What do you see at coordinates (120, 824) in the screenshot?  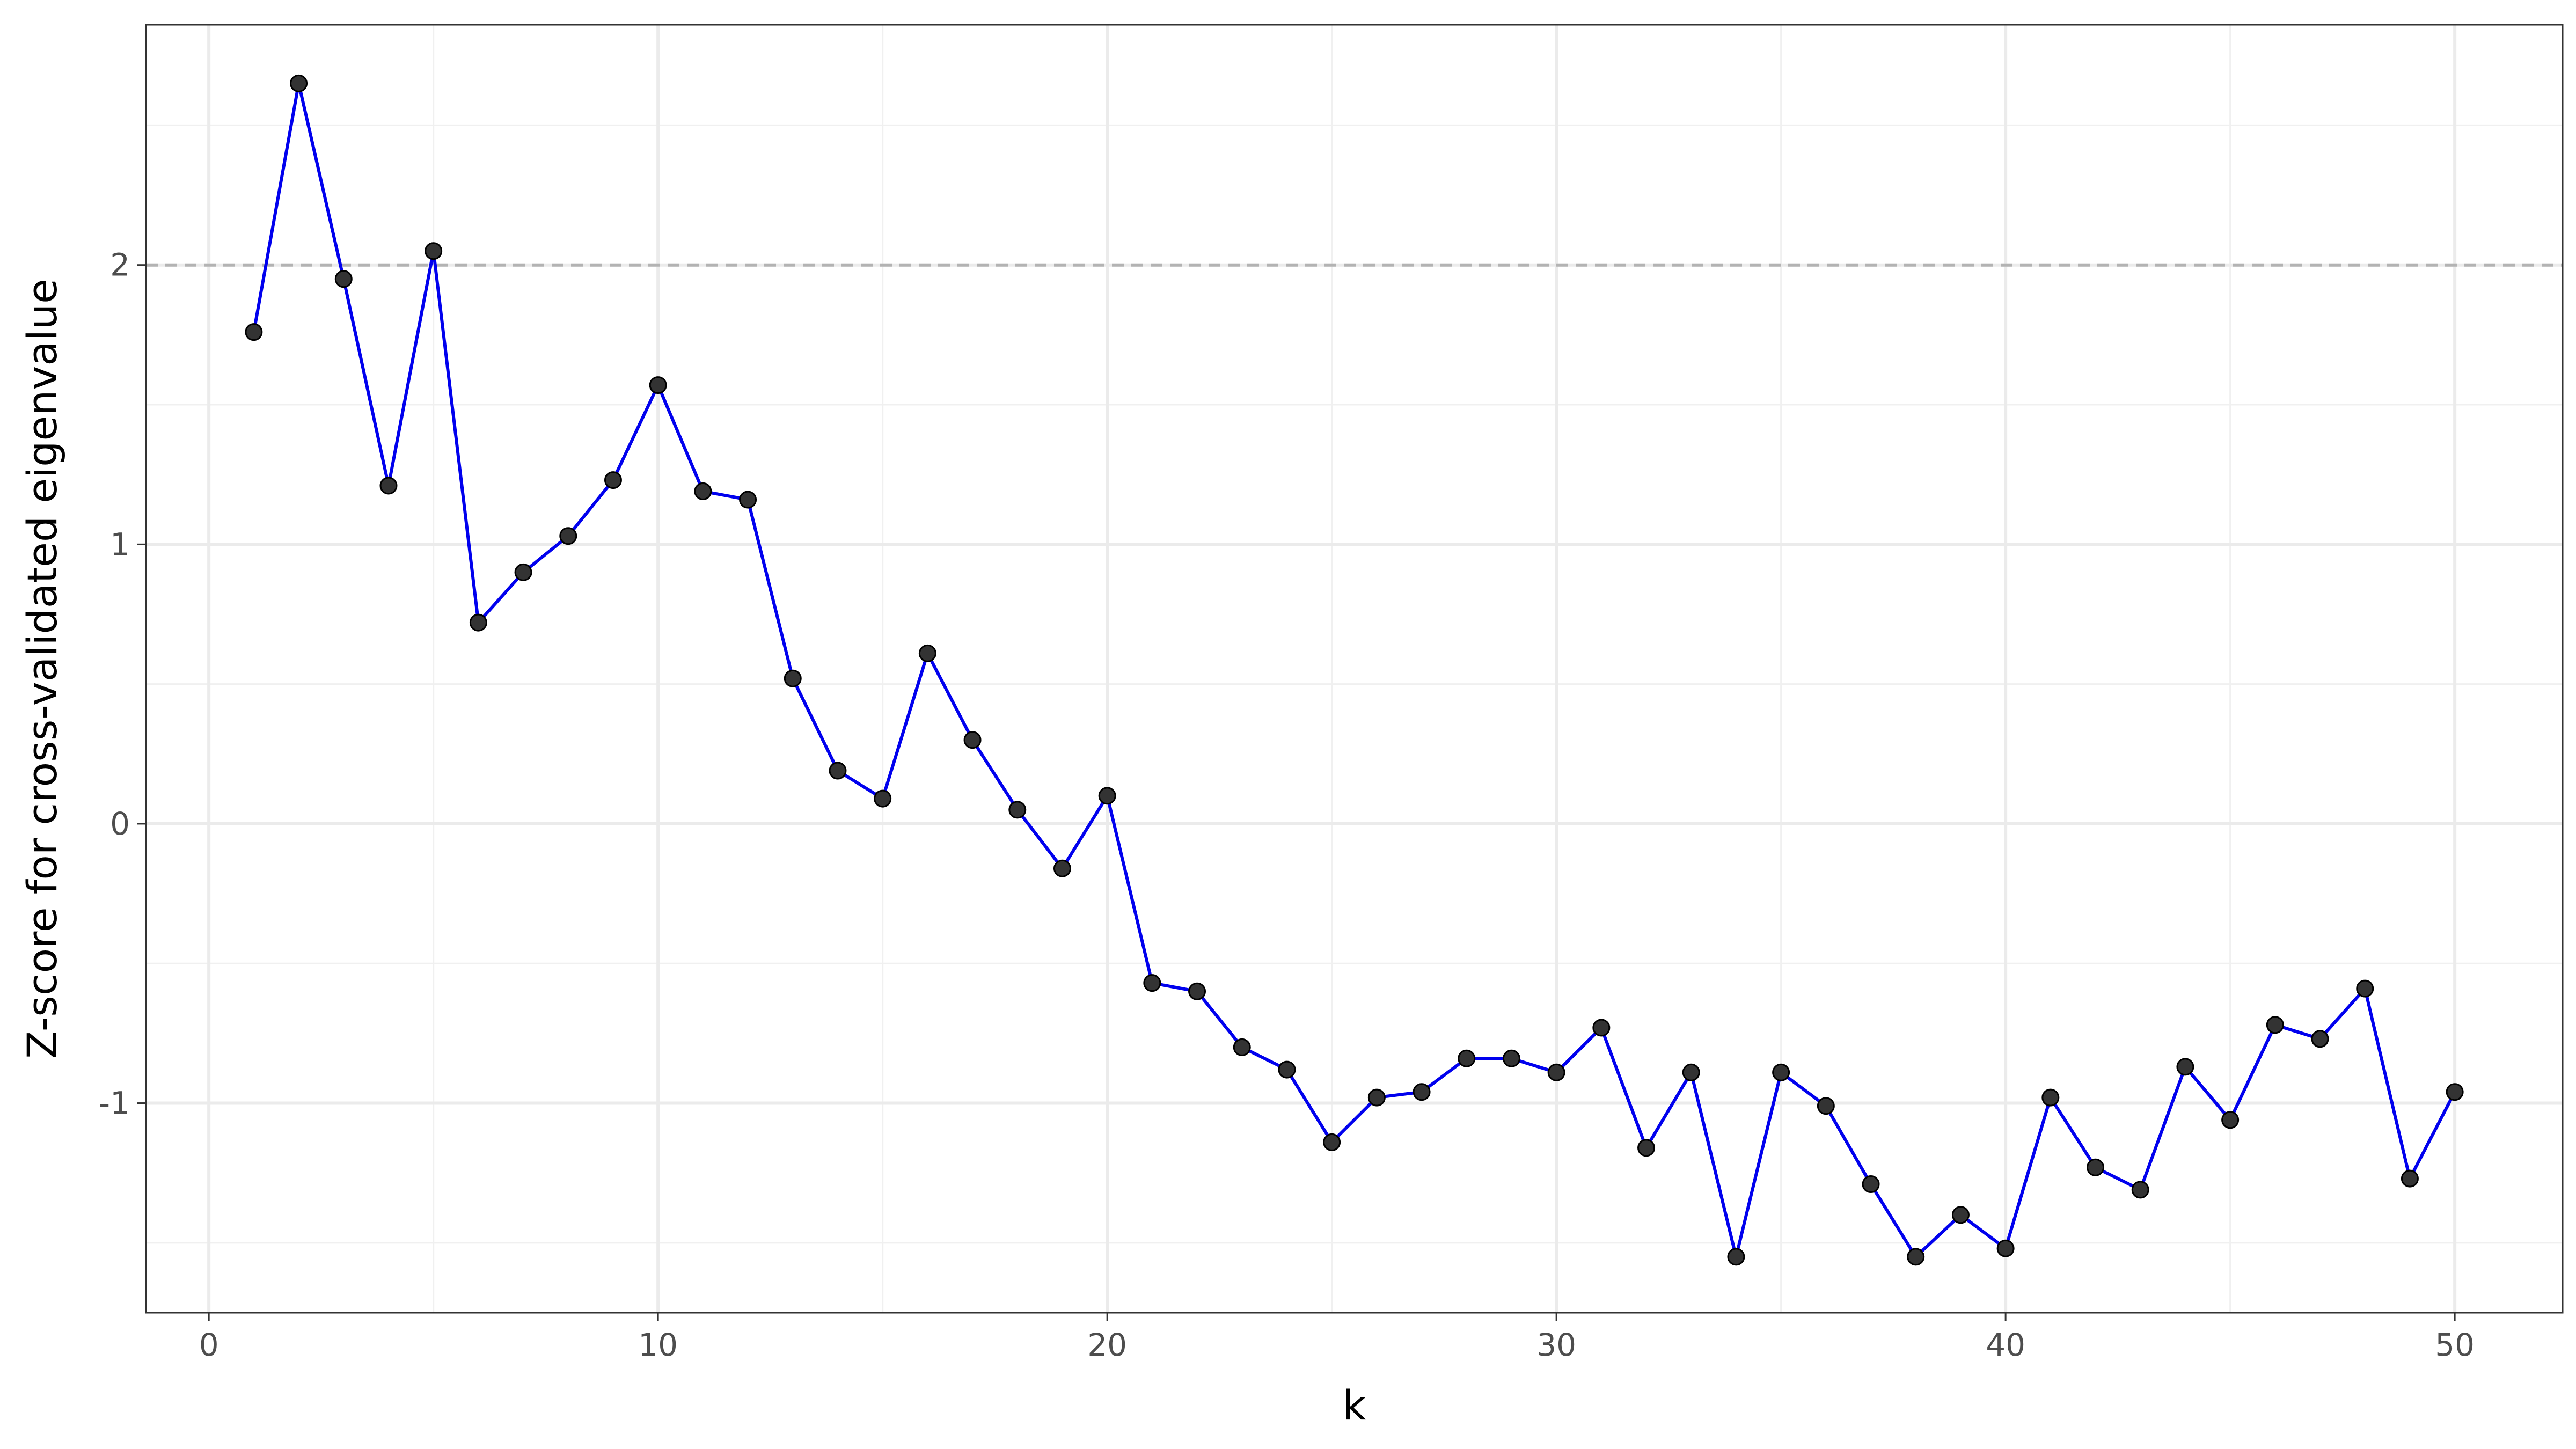 I see `y-tick-label: 0` at bounding box center [120, 824].